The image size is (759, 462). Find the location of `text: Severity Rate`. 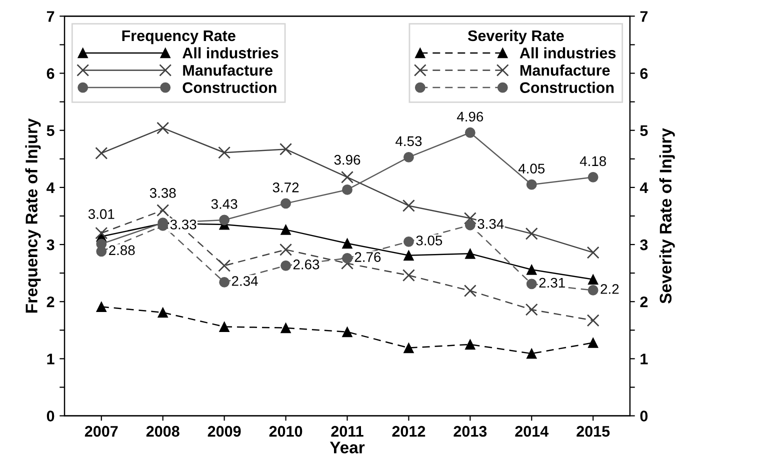

text: Severity Rate is located at coordinates (516, 37).